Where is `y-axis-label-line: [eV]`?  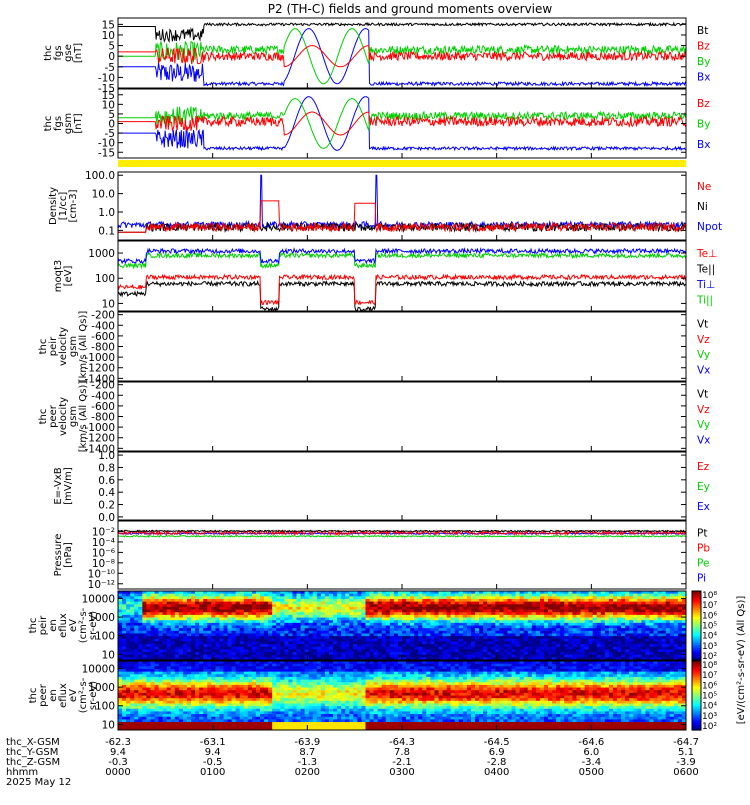 y-axis-label-line: [eV] is located at coordinates (68, 276).